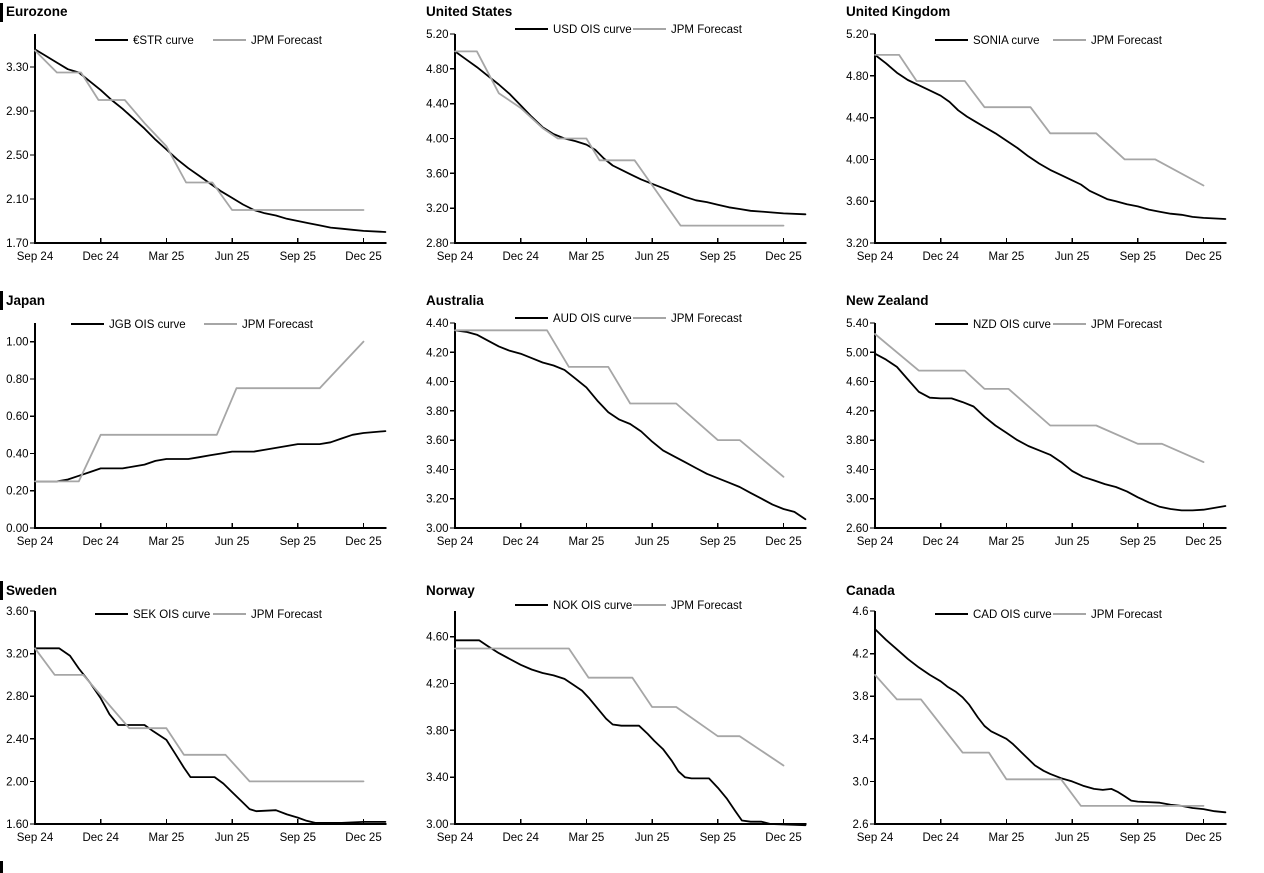 The image size is (1264, 873). What do you see at coordinates (1, 867) in the screenshot?
I see `section-bar-fragment` at bounding box center [1, 867].